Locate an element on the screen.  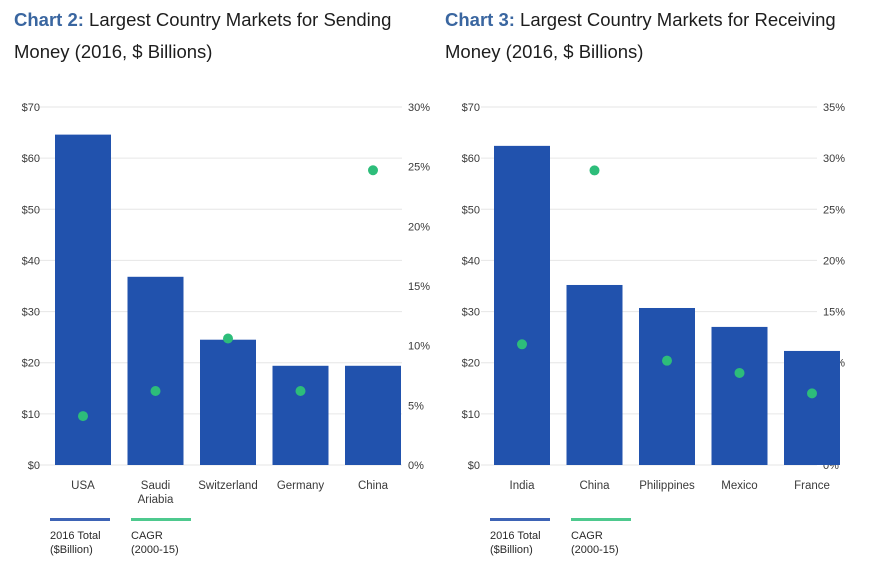
x-tick-label: India is located at coordinates (523, 486).